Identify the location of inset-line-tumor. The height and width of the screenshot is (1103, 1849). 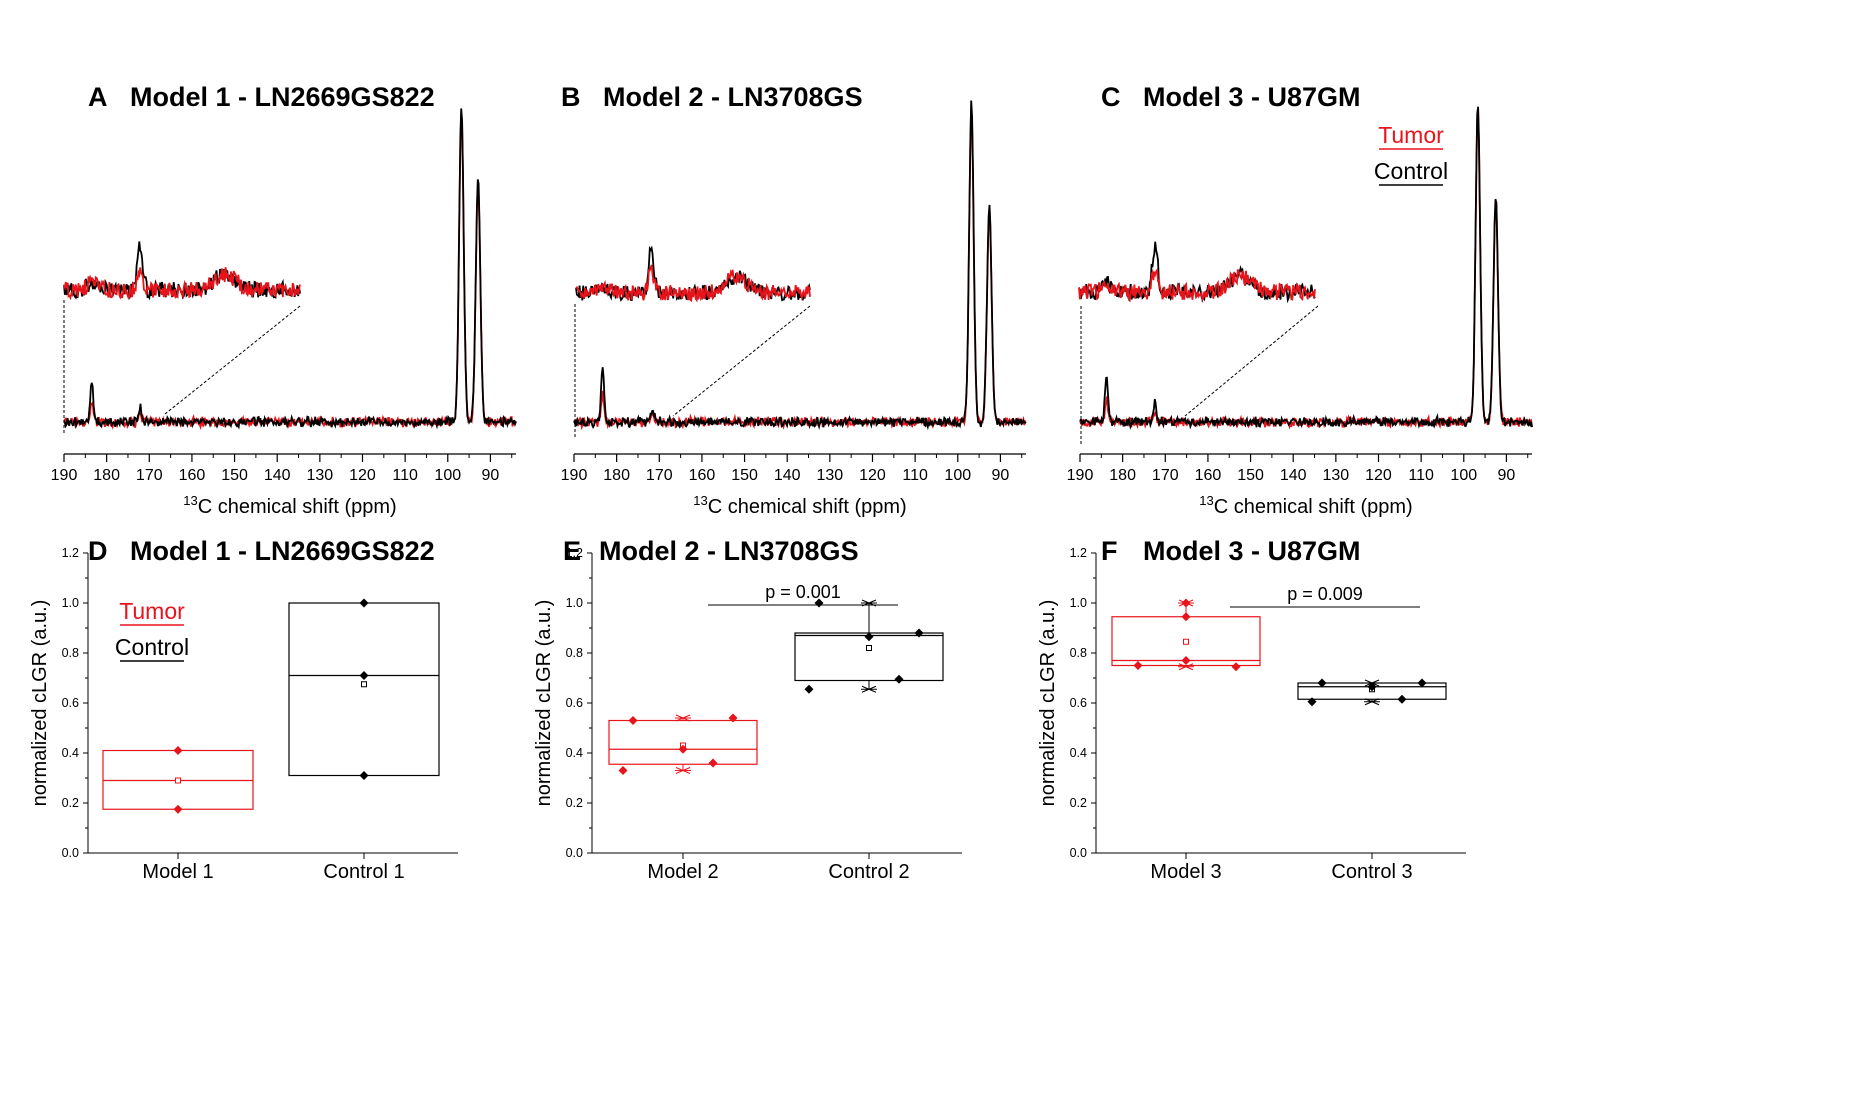
(1197, 285).